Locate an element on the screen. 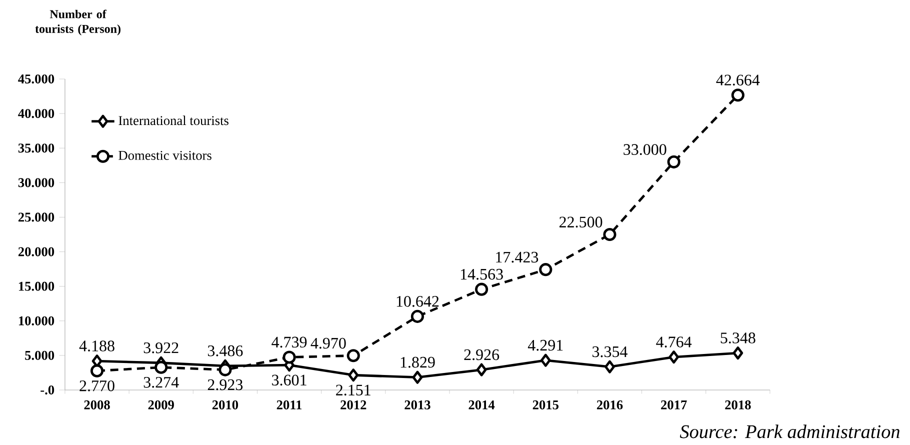  y-tick-label: 45.000 is located at coordinates (36, 79).